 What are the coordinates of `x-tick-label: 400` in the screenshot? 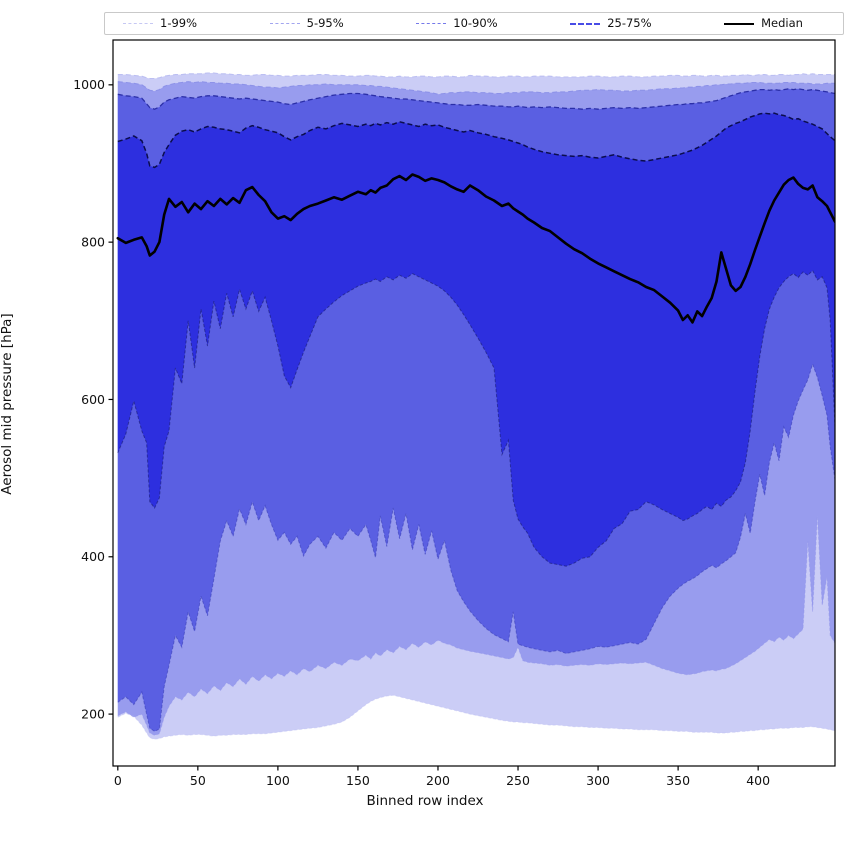 It's located at (758, 780).